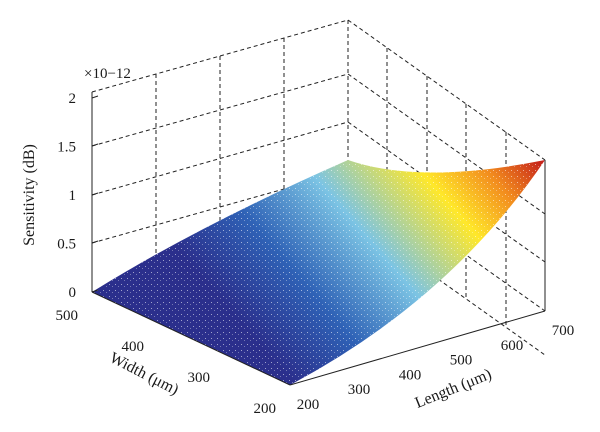 The image size is (600, 432). I want to click on y-tick-label: 400, so click(133, 347).